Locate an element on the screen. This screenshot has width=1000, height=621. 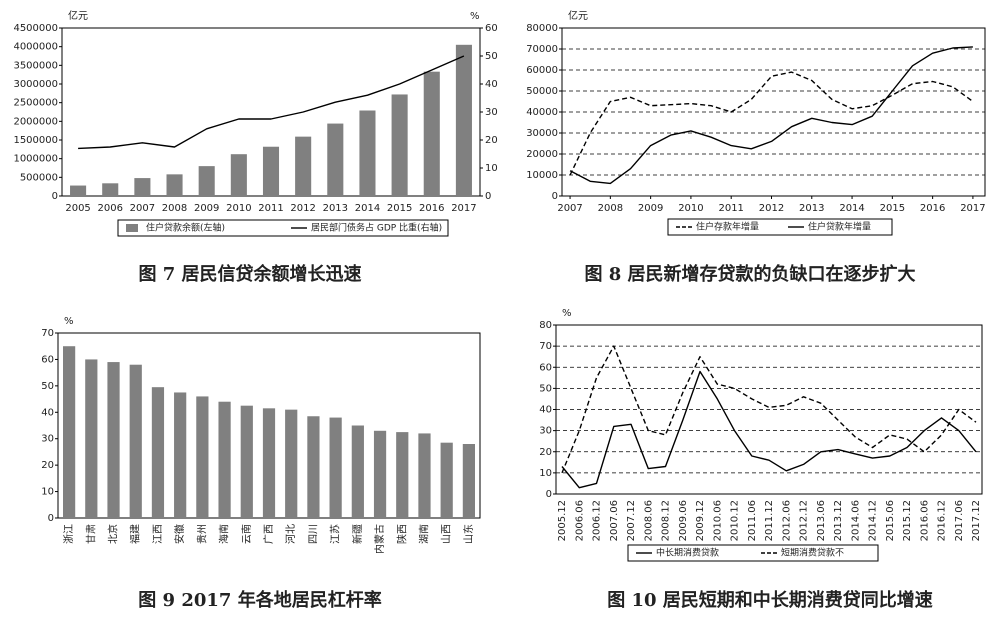
x-tick-label: 2010.06 is located at coordinates (717, 520).